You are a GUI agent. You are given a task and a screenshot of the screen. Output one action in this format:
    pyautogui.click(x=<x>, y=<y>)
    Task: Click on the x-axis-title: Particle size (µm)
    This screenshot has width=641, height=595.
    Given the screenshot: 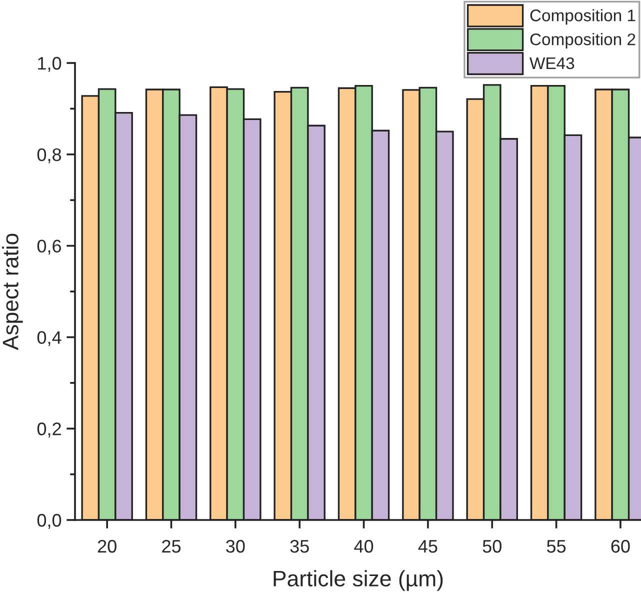 What is the action you would take?
    pyautogui.click(x=358, y=580)
    